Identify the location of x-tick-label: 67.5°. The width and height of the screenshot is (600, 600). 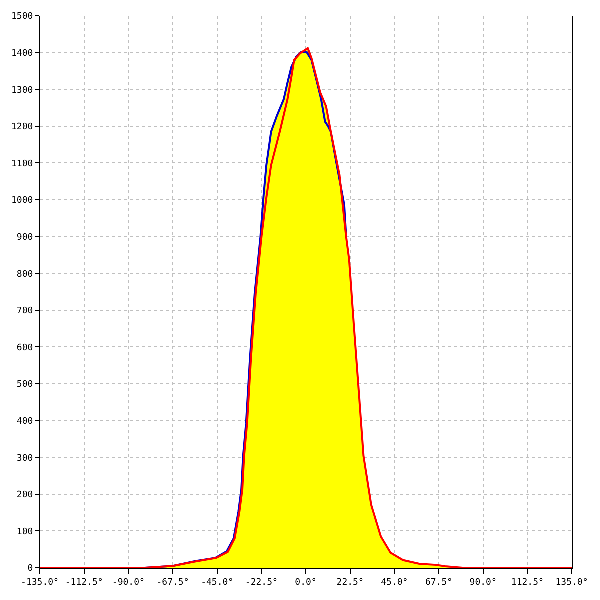
(439, 583).